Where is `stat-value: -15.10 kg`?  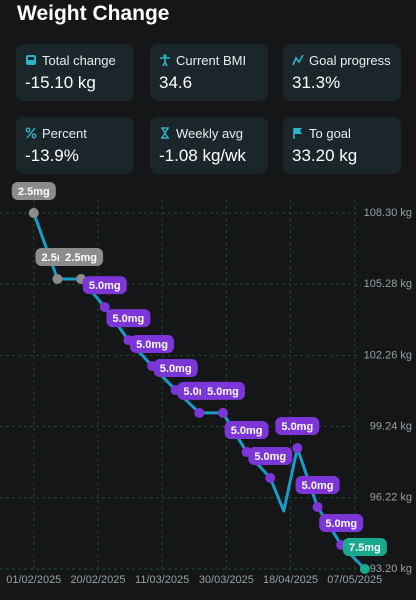
stat-value: -15.10 kg is located at coordinates (60, 82).